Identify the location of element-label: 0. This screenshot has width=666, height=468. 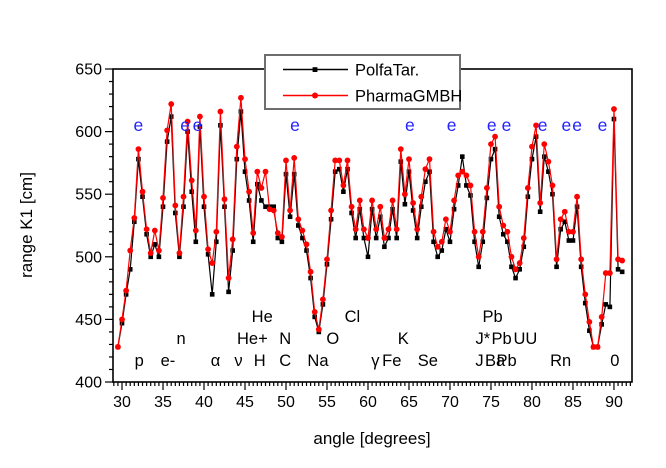
(614, 361).